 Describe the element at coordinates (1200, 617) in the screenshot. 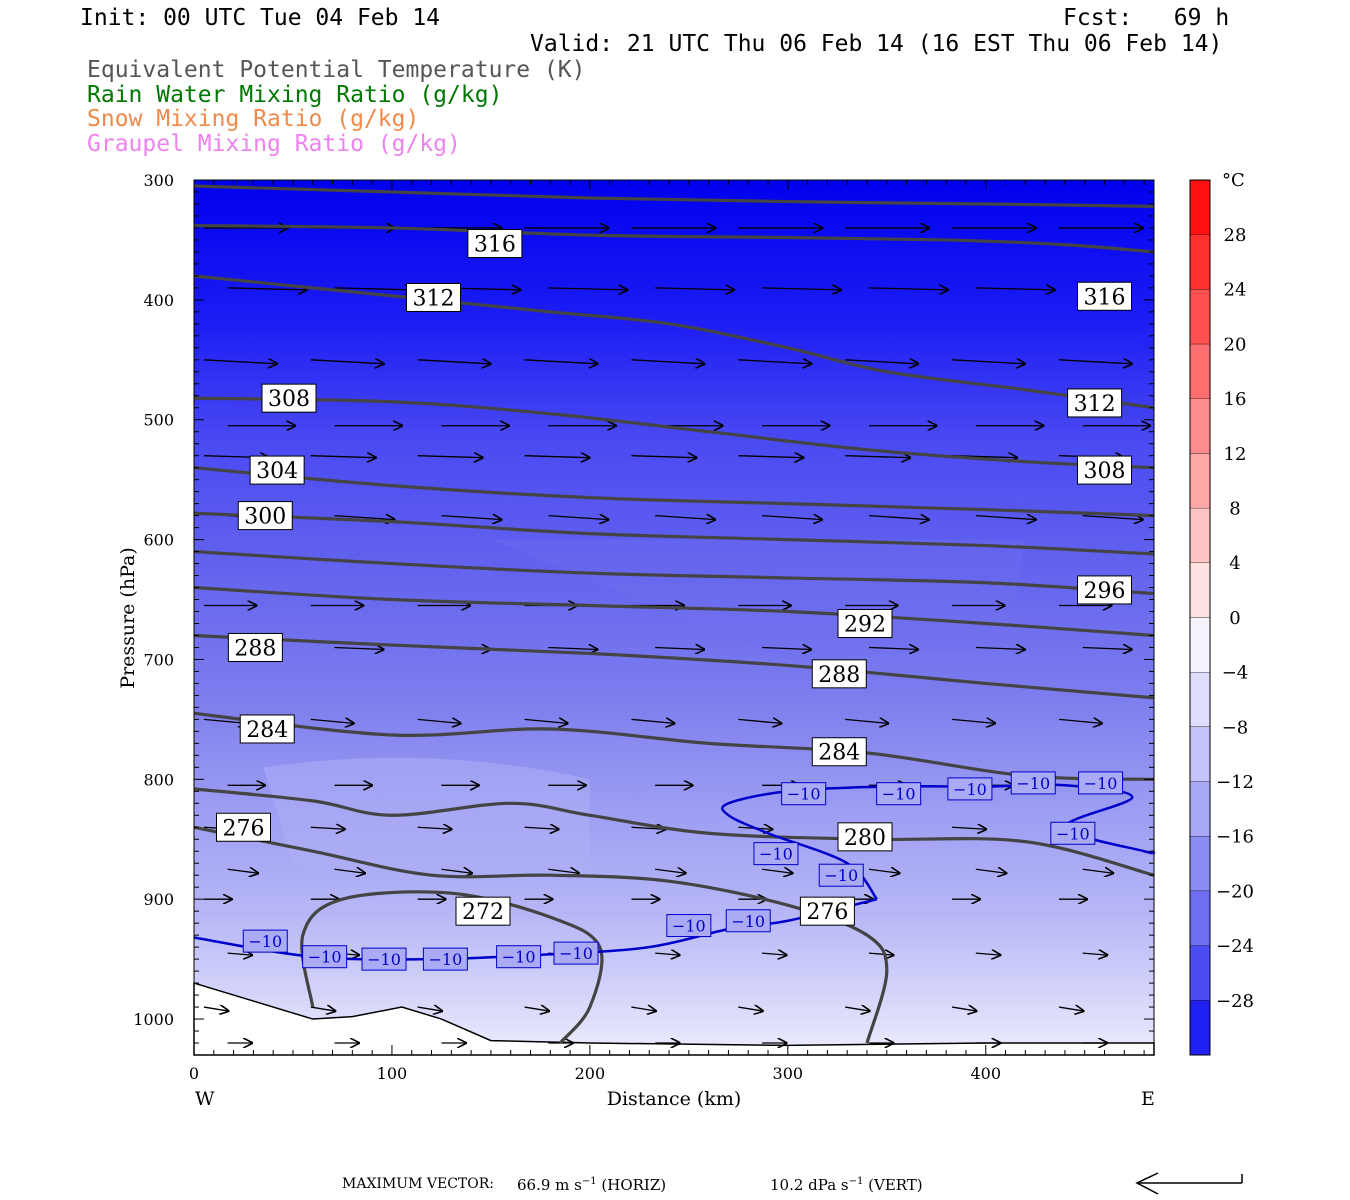

I see `colorbar-frame` at that location.